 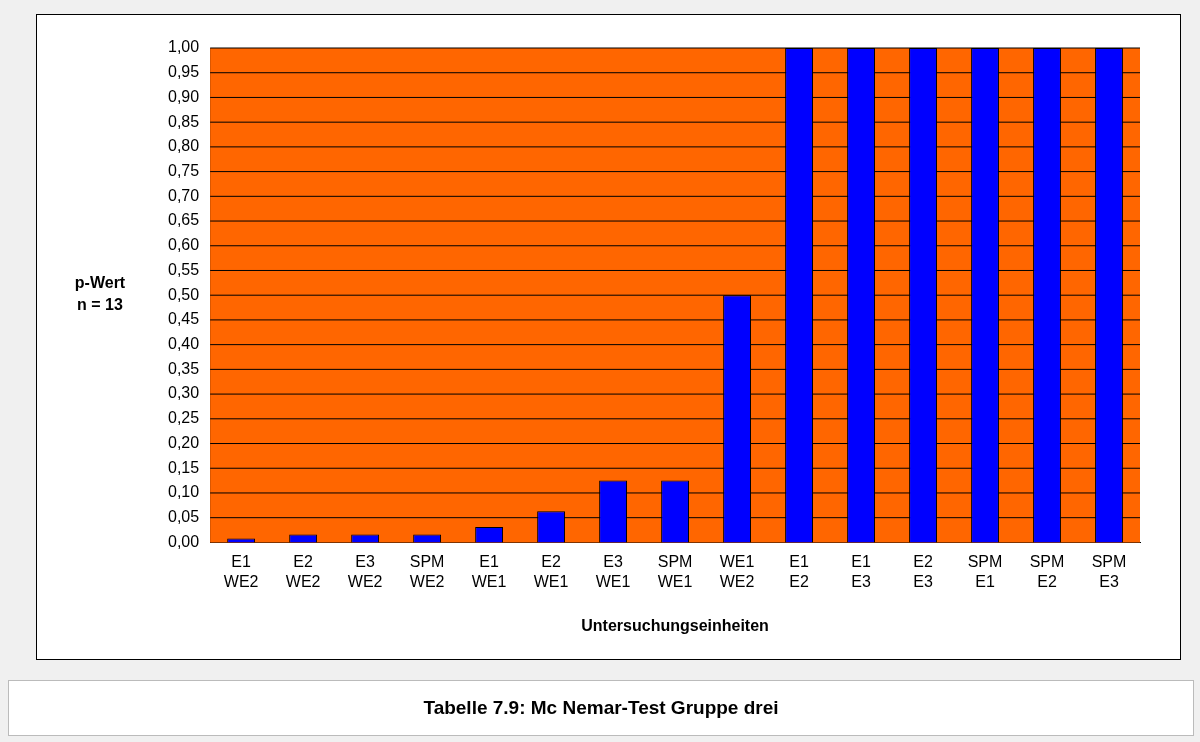 I want to click on y-tick-label: 0,45, so click(x=184, y=319).